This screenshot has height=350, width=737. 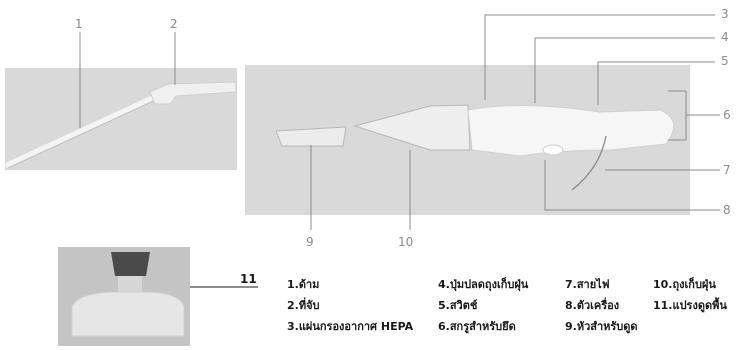 What do you see at coordinates (84, 133) in the screenshot?
I see `handle-tube-edge` at bounding box center [84, 133].